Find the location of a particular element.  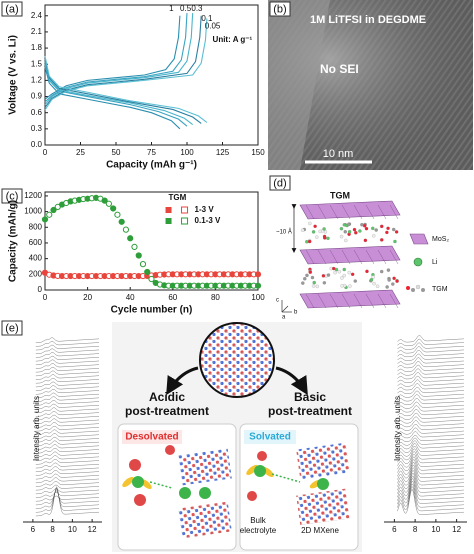

legend-tgm-icon is located at coordinates (415, 288).